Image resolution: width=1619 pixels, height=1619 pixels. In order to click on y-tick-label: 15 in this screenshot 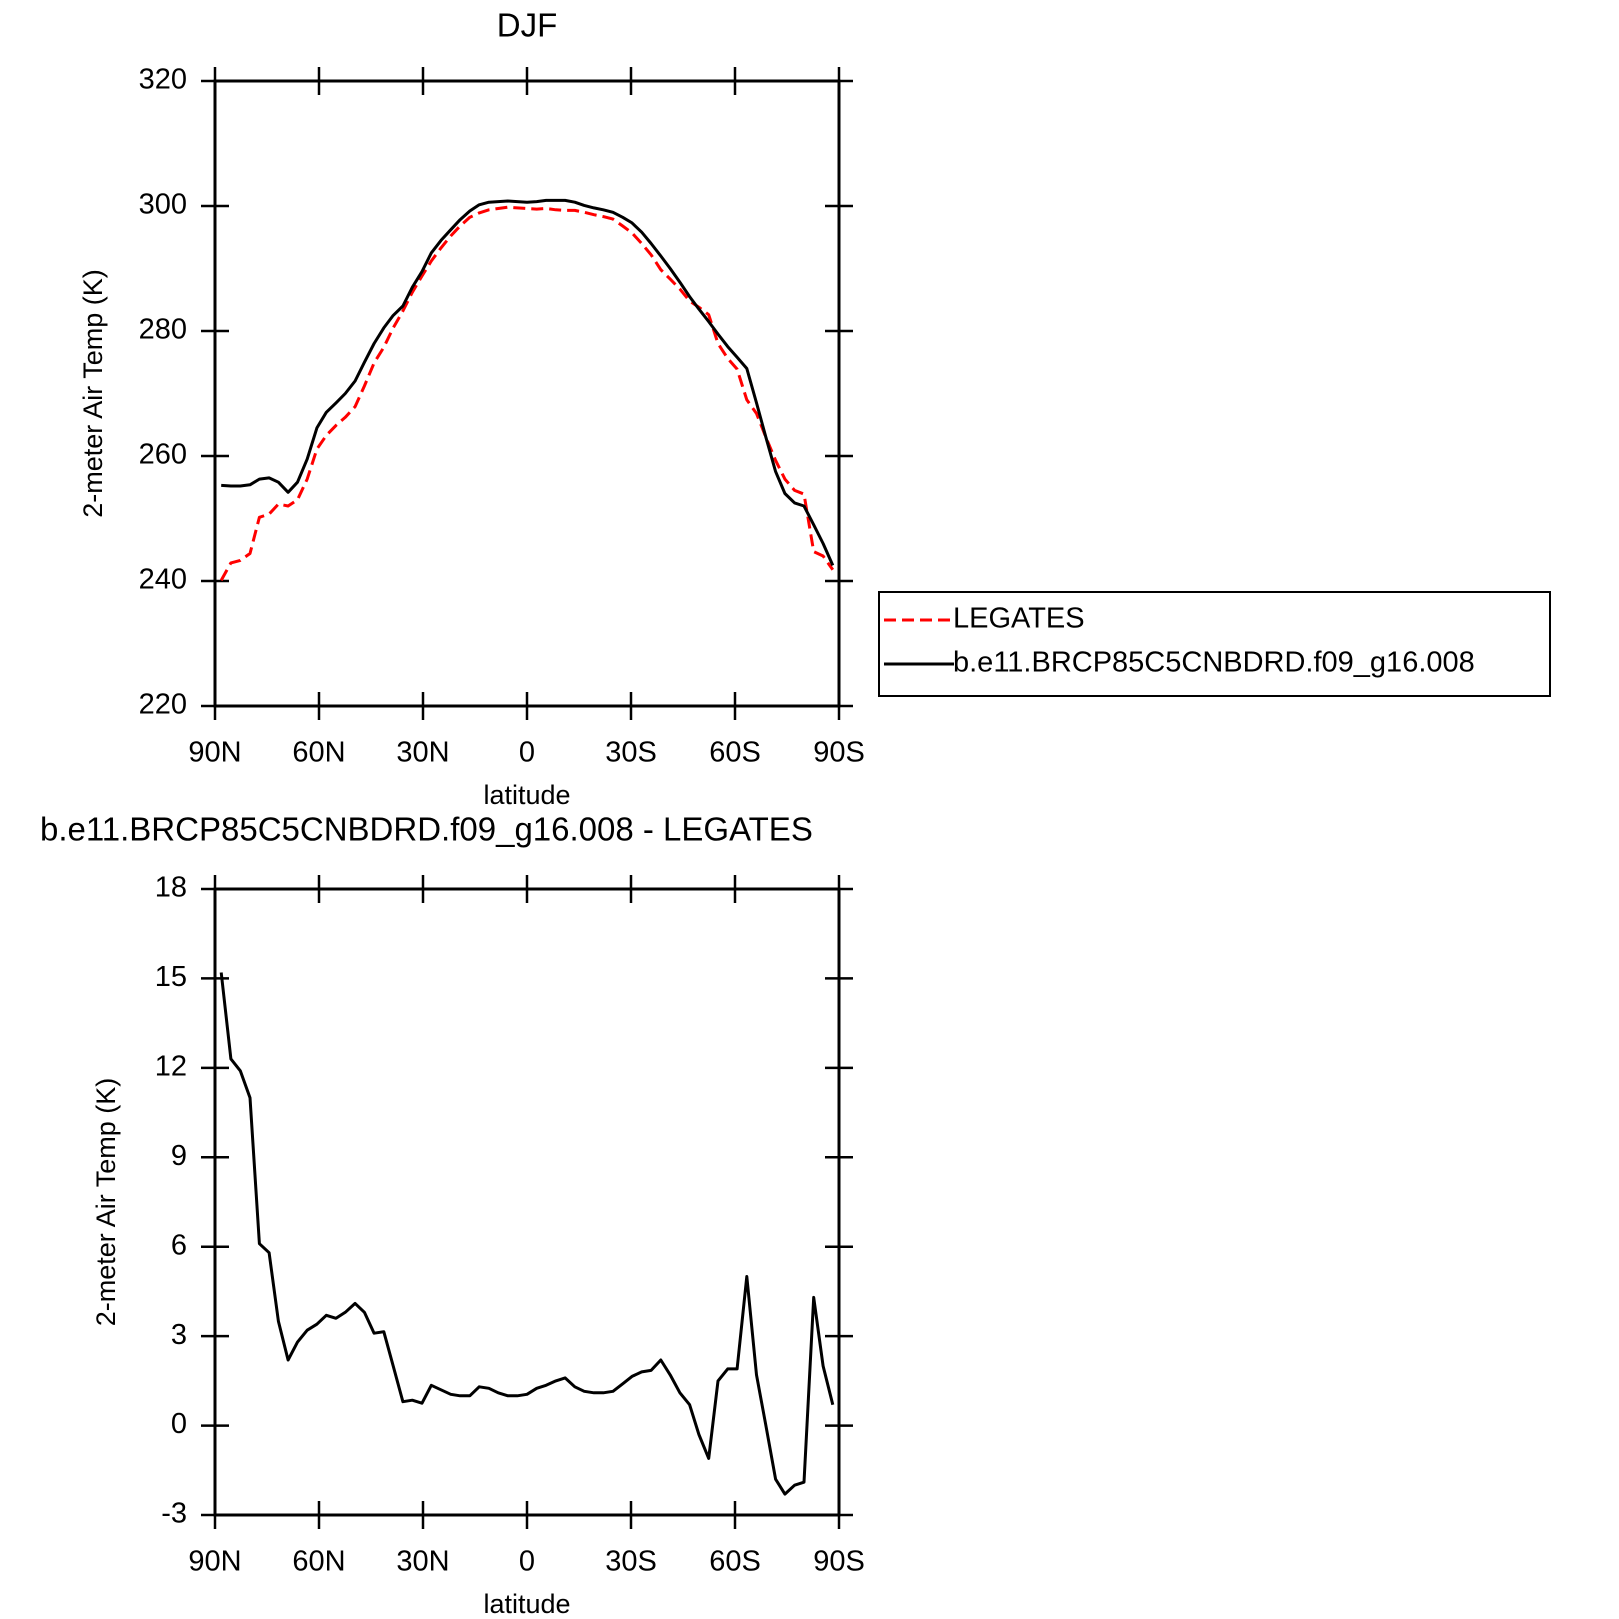, I will do `click(171, 977)`.